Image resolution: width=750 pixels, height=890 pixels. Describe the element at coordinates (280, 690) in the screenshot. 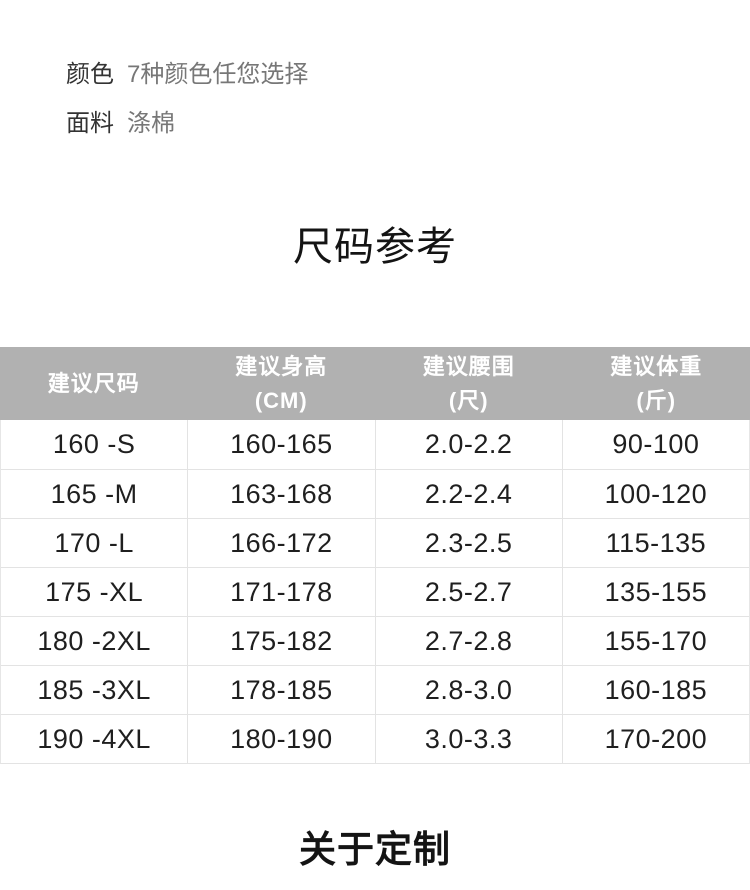

I see `table-cell: 178-185` at that location.